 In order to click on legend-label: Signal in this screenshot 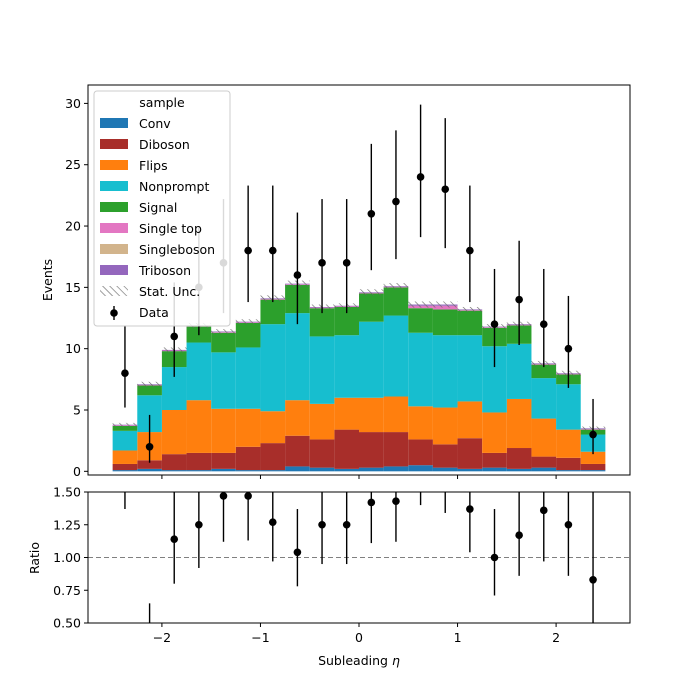, I will do `click(158, 207)`.